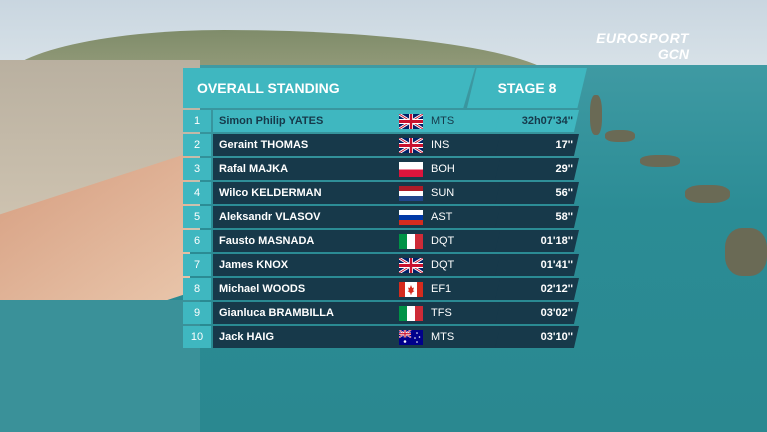  I want to click on russia-flag-icon, so click(411, 217).